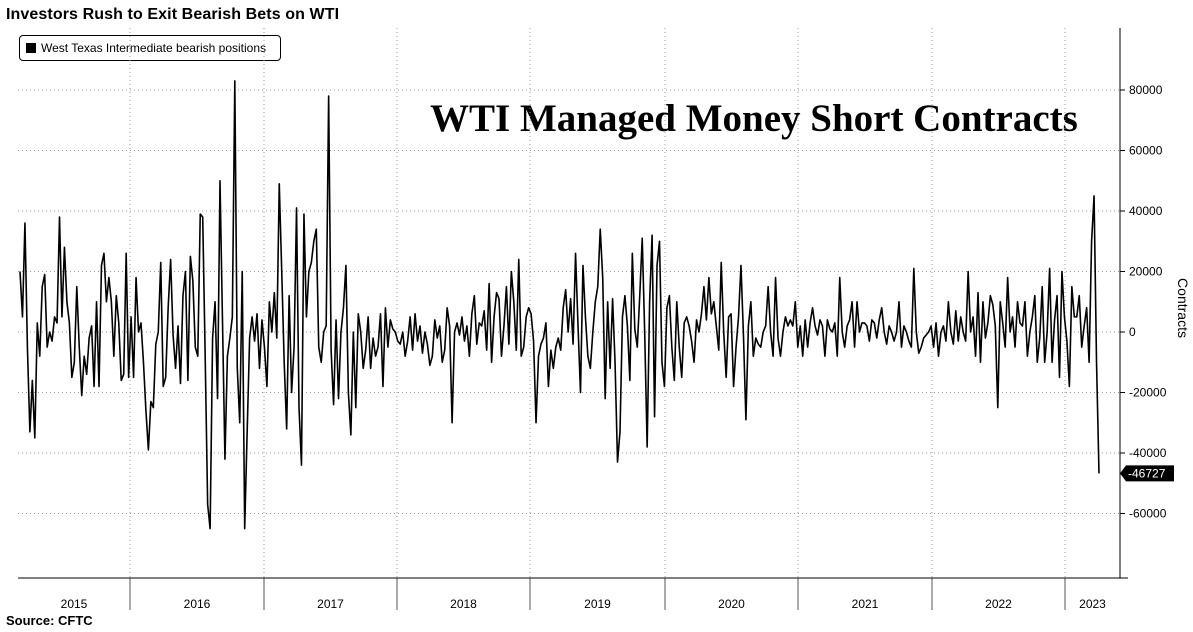 The image size is (1193, 632). What do you see at coordinates (463, 604) in the screenshot?
I see `x-tick-label: 2018` at bounding box center [463, 604].